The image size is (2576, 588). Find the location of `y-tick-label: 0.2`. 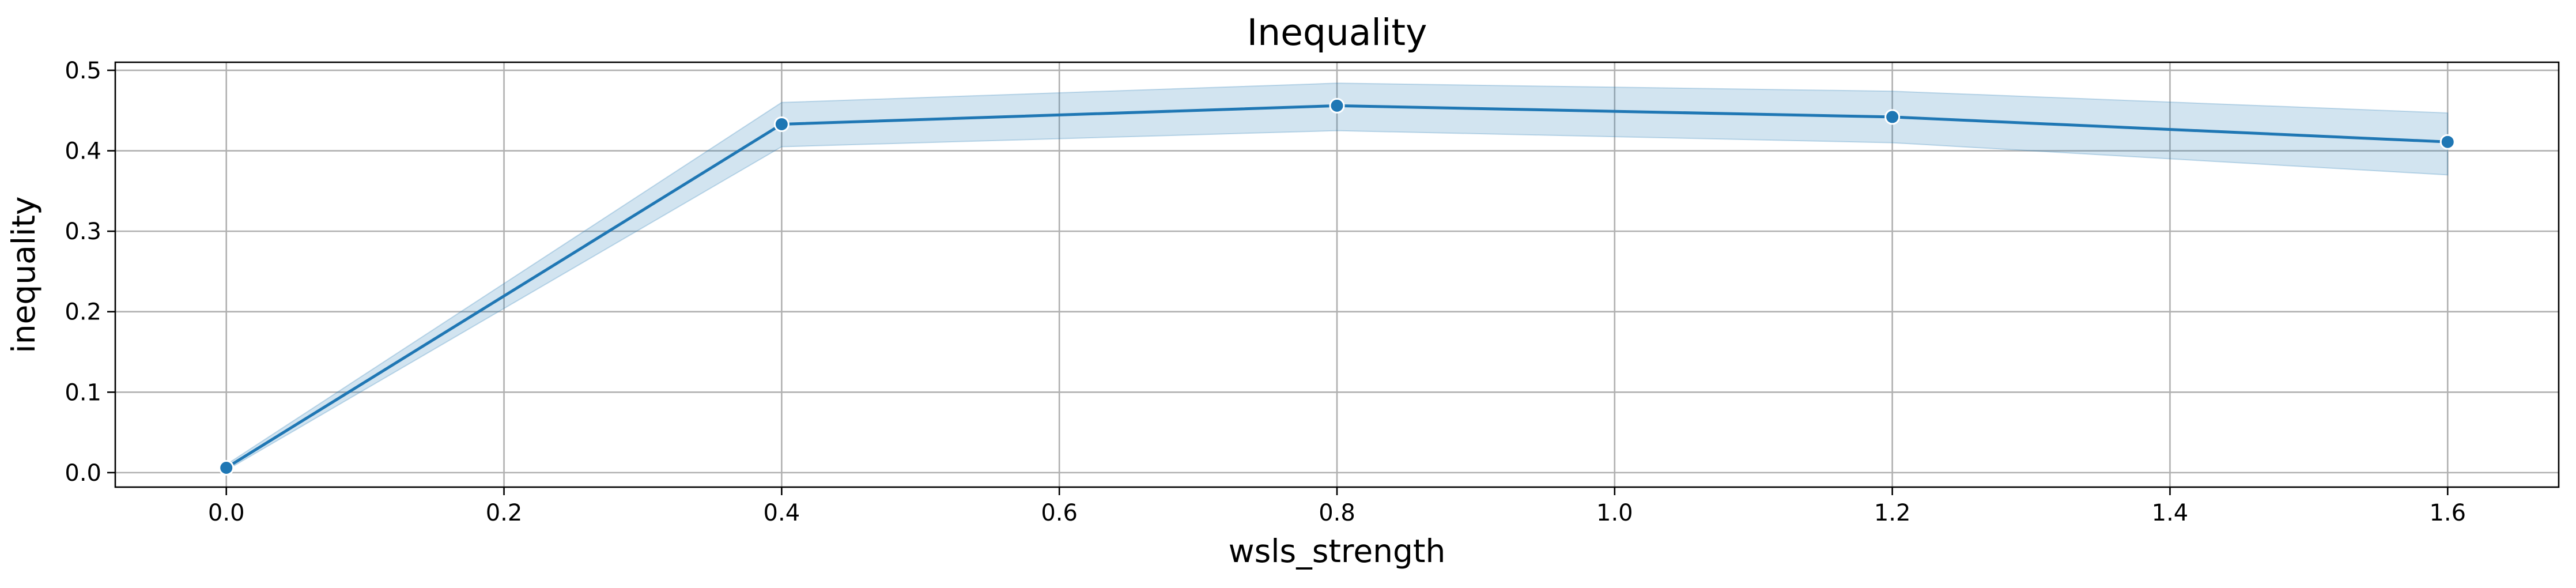

y-tick-label: 0.2 is located at coordinates (83, 312).